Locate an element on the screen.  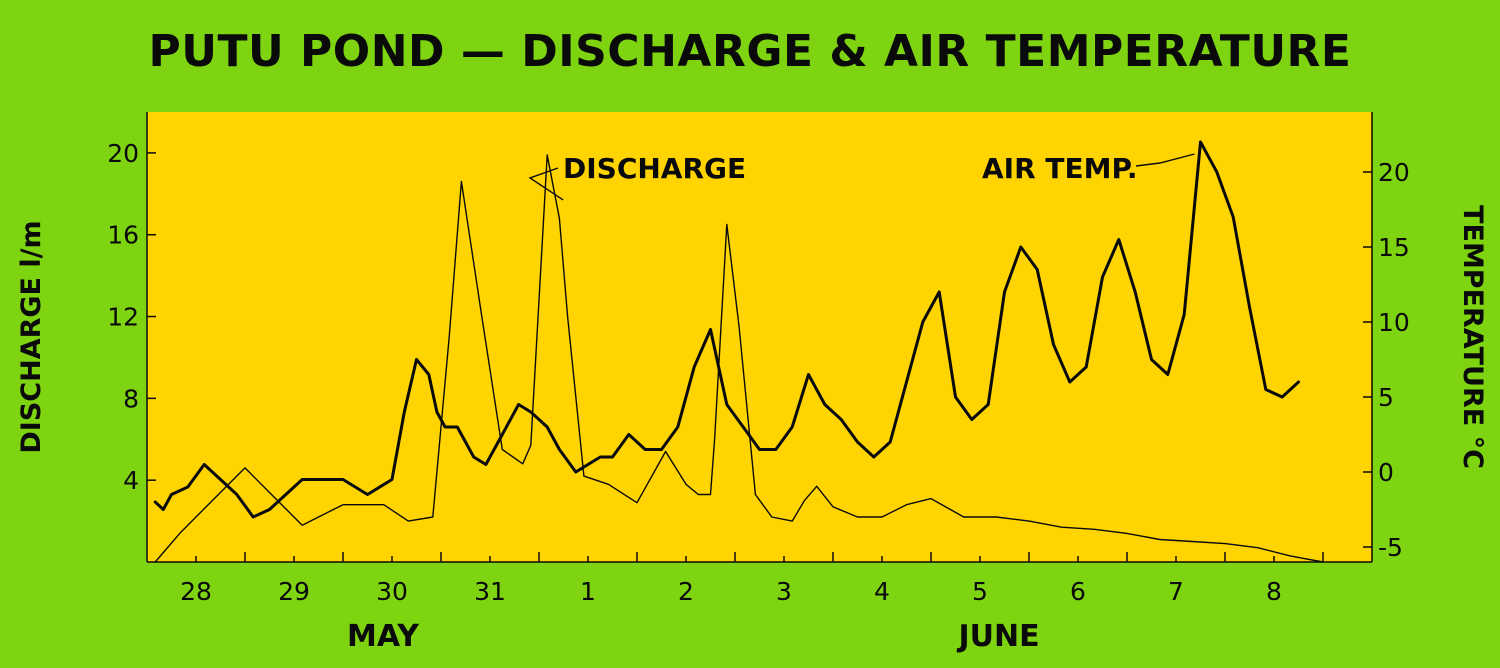
right-tick-label: 5 is located at coordinates (1386, 397).